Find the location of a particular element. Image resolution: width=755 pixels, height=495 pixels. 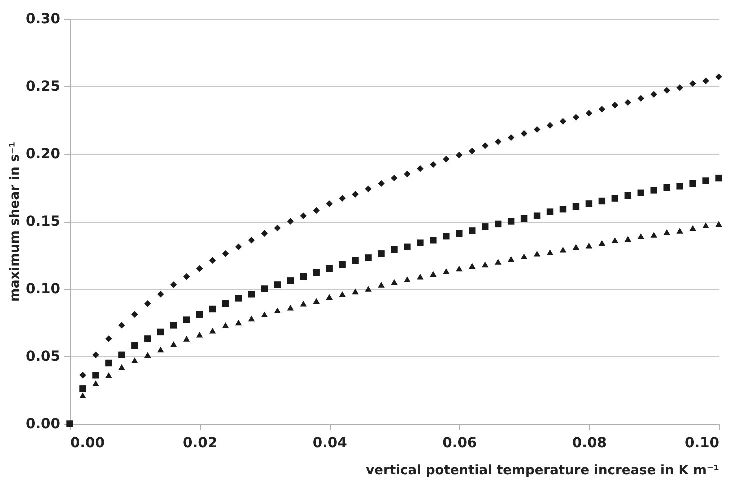

y-tick-label: 0.05 is located at coordinates (43, 357).